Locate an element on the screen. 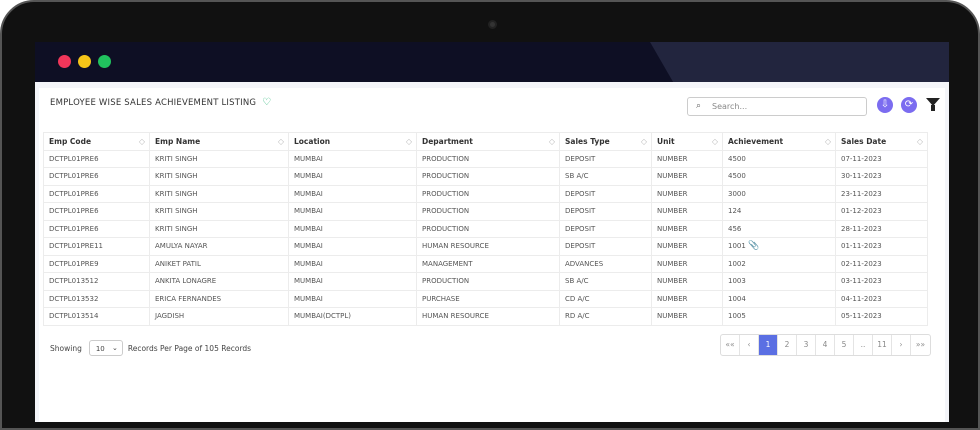 This screenshot has height=430, width=980. cell-text: 07-11-2023 is located at coordinates (861, 158).